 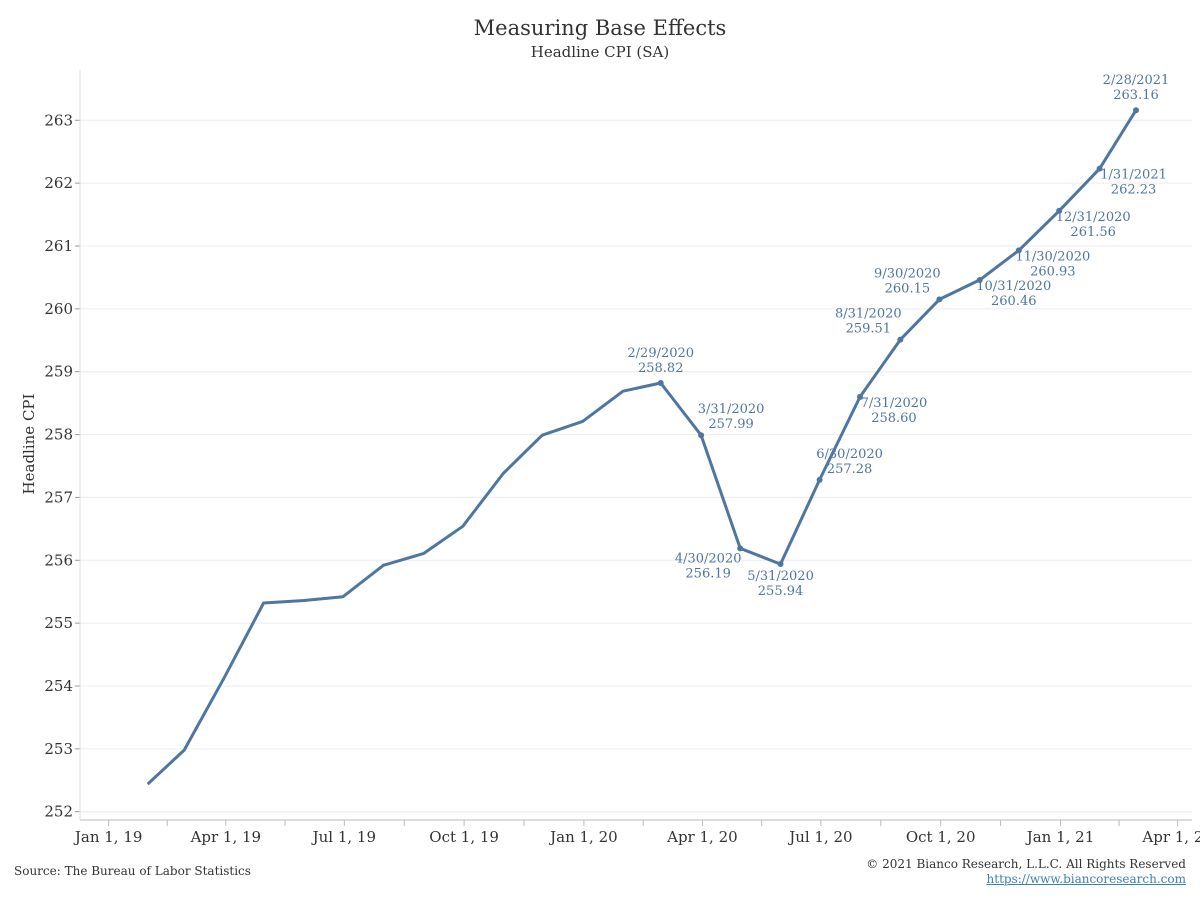 I want to click on data-label-value: 263.16, so click(x=1136, y=95).